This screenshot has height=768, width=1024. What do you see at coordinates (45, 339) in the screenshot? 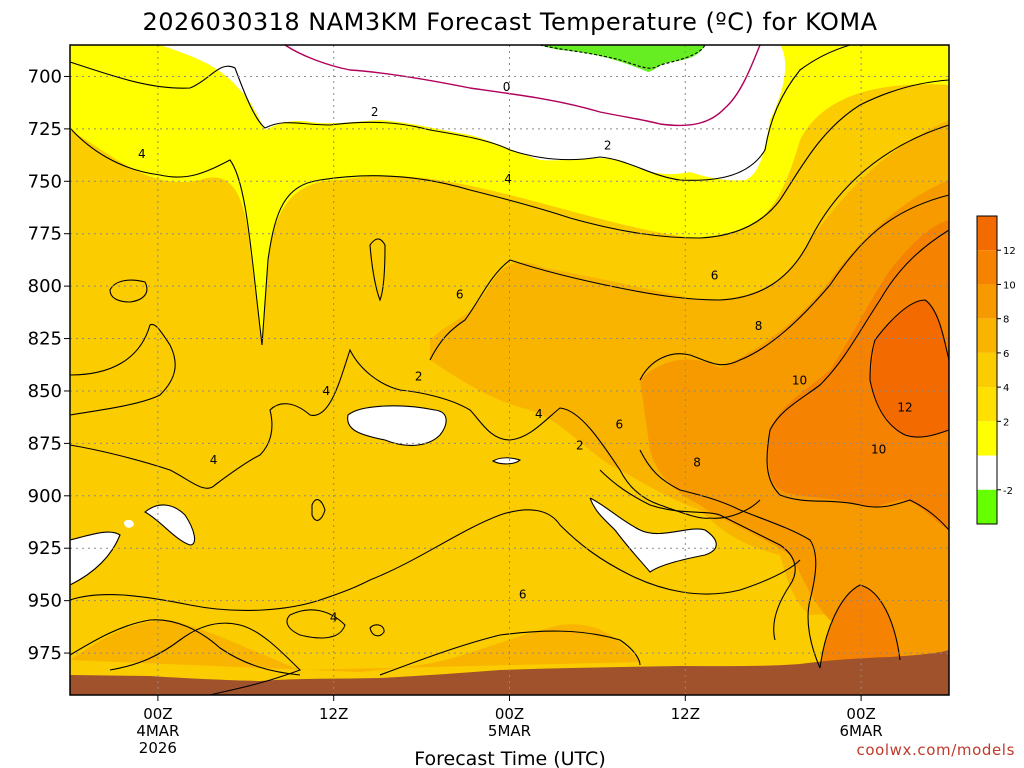
I see `y-tick-label: 825` at bounding box center [45, 339].